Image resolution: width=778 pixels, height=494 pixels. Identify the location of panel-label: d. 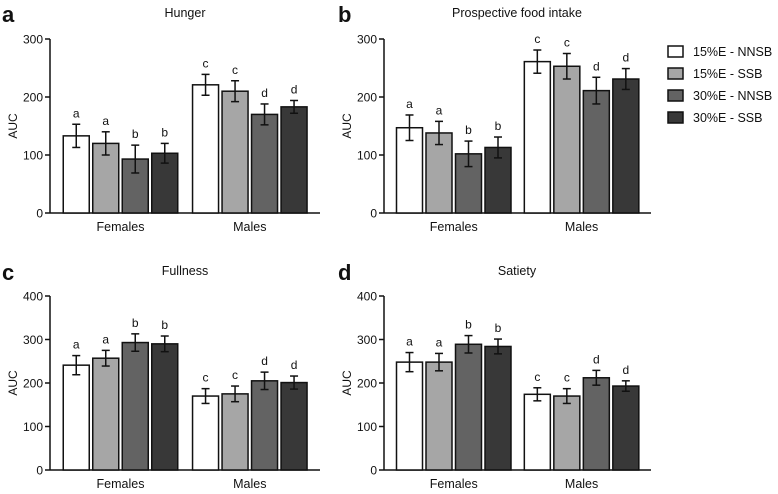
(344, 272).